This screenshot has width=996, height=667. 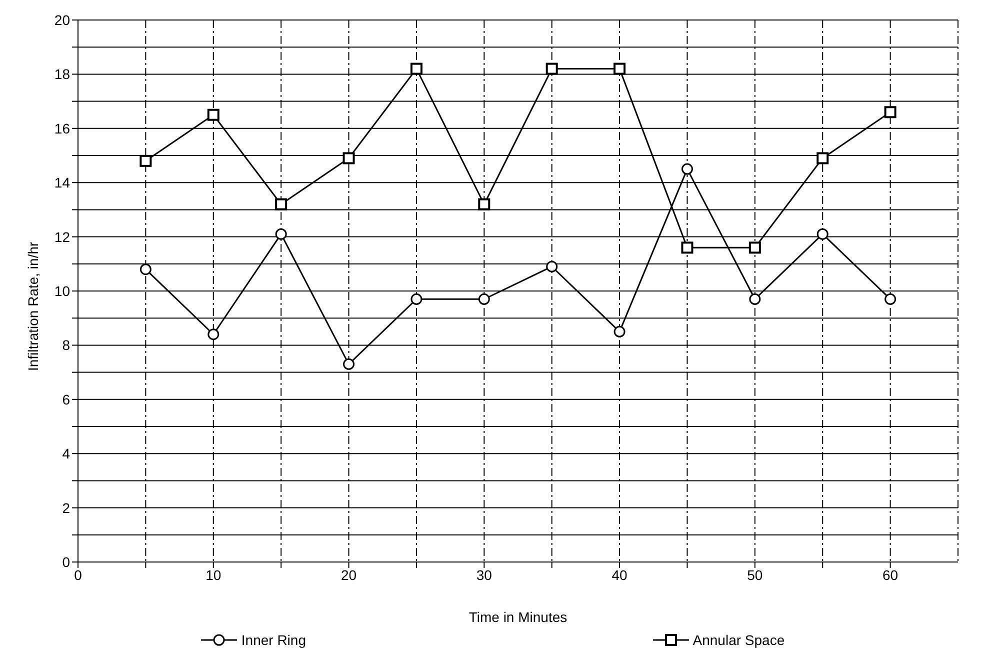 I want to click on x-tick-label: 60, so click(x=890, y=574).